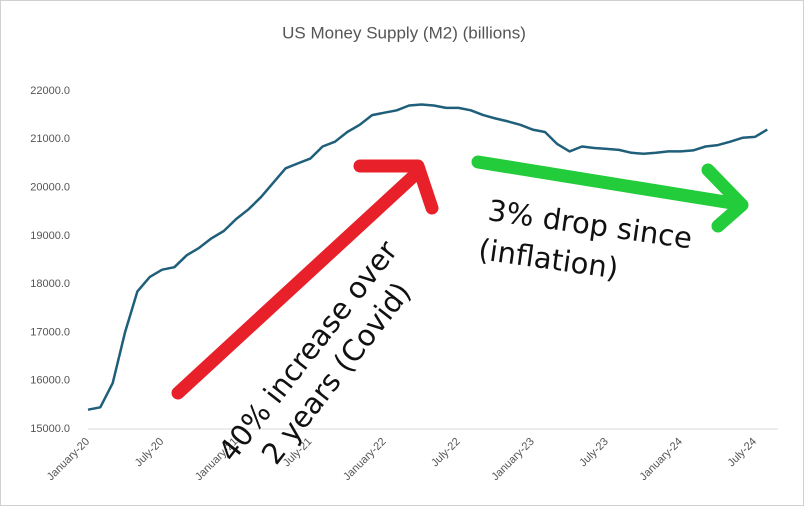 The width and height of the screenshot is (804, 511). What do you see at coordinates (50, 187) in the screenshot?
I see `y-tick-label: 20000.0` at bounding box center [50, 187].